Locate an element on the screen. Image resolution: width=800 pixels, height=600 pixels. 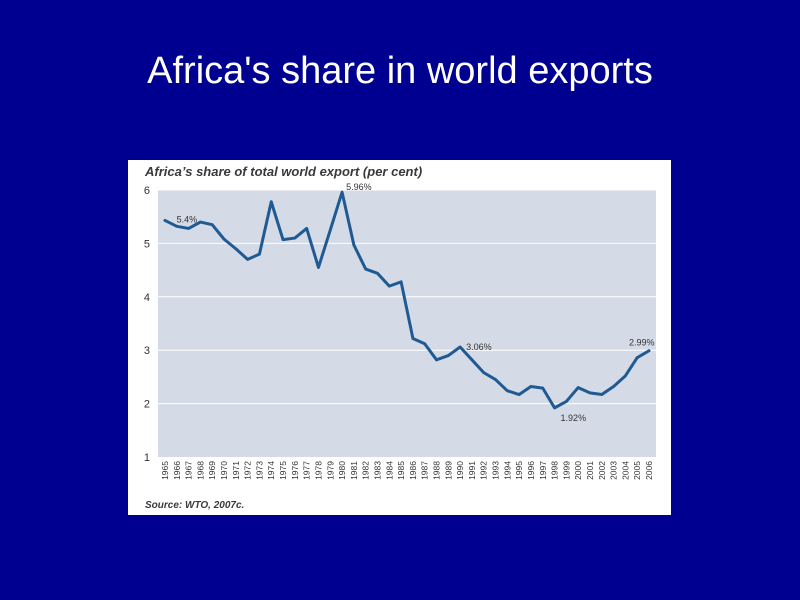
slide-title: Africa's share in world exports is located at coordinates (400, 71).